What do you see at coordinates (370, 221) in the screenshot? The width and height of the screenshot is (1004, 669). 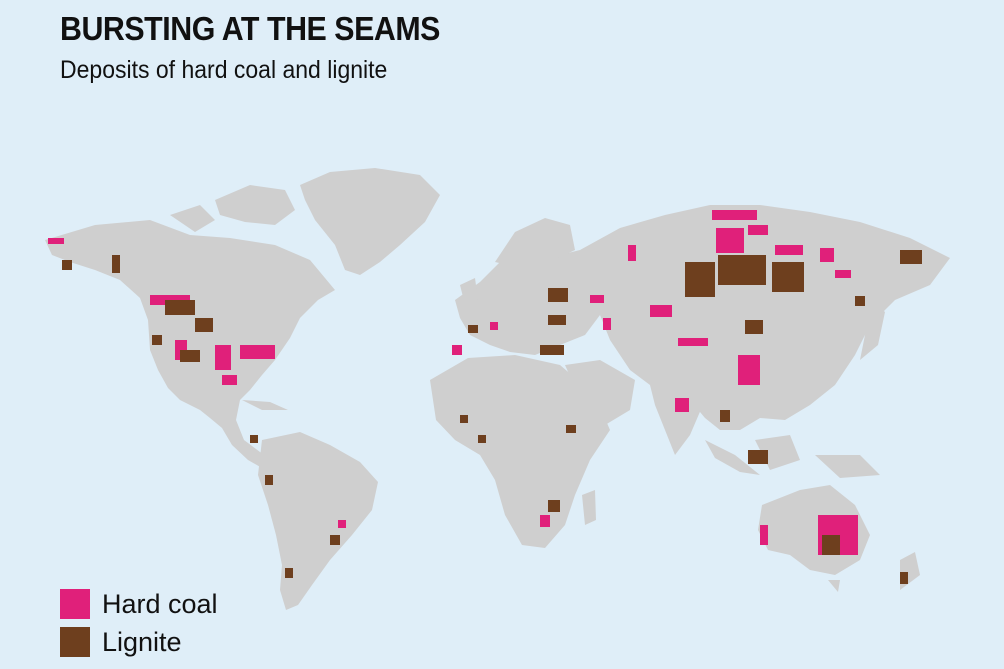 I see `landmass-greenland` at bounding box center [370, 221].